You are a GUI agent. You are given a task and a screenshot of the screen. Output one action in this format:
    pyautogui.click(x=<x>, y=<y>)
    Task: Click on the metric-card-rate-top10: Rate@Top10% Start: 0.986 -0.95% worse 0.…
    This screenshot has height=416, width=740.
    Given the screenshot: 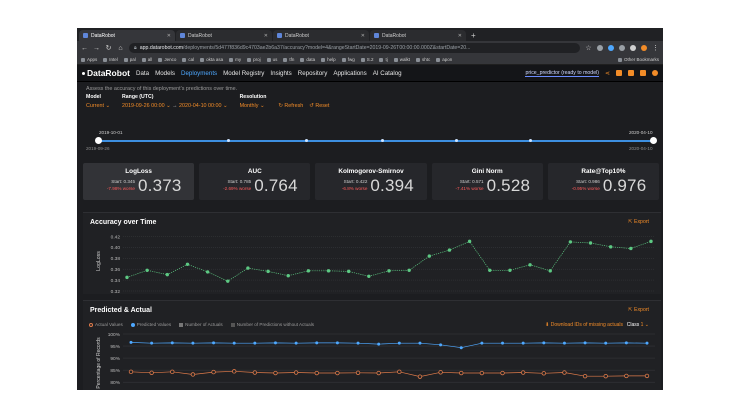 What is the action you would take?
    pyautogui.click(x=603, y=181)
    